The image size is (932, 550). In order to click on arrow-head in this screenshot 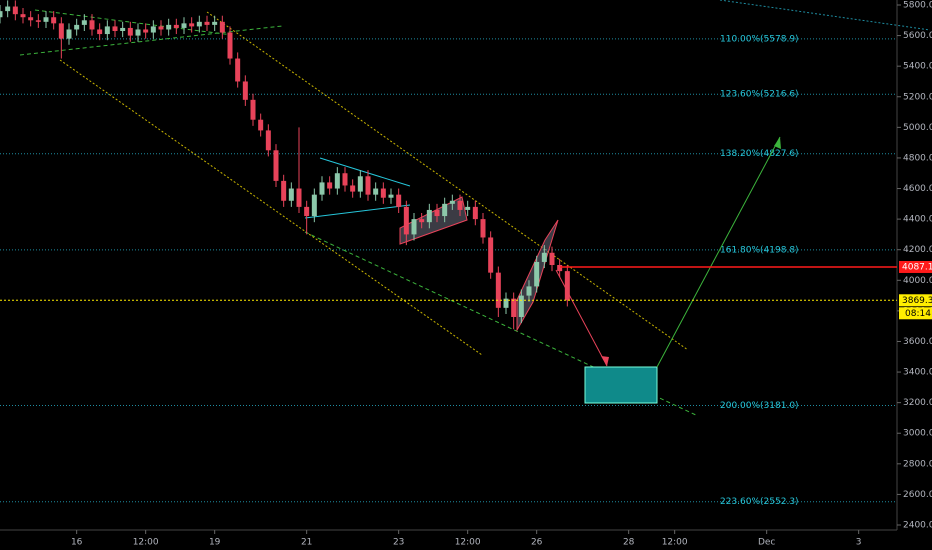, I will do `click(605, 361)`.